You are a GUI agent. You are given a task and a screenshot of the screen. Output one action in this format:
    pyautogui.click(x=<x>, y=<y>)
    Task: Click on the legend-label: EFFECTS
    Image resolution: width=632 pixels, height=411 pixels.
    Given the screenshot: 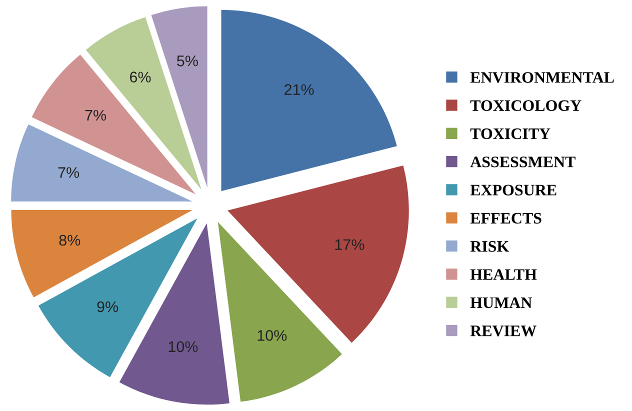 What is the action you would take?
    pyautogui.click(x=506, y=218)
    